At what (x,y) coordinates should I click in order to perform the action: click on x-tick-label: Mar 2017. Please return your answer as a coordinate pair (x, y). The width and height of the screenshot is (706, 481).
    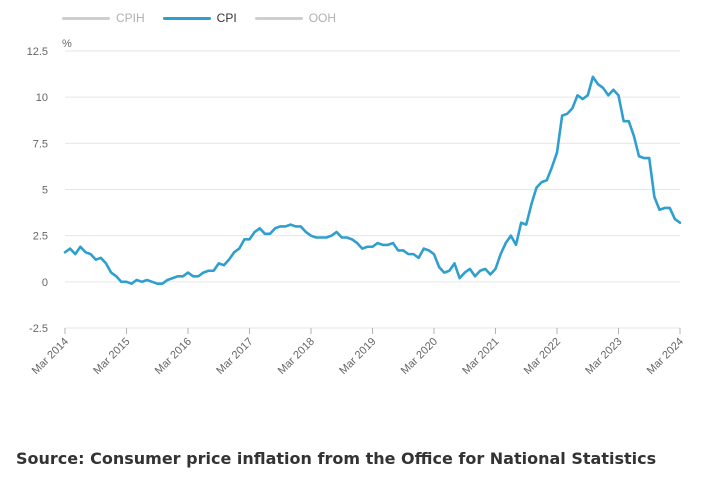
    Looking at the image, I should click on (234, 356).